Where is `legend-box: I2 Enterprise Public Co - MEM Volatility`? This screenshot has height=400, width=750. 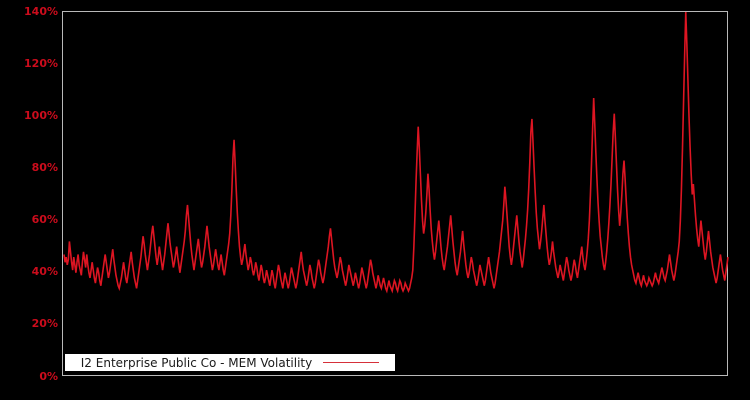
legend-box: I2 Enterprise Public Co - MEM Volatility is located at coordinates (230, 362).